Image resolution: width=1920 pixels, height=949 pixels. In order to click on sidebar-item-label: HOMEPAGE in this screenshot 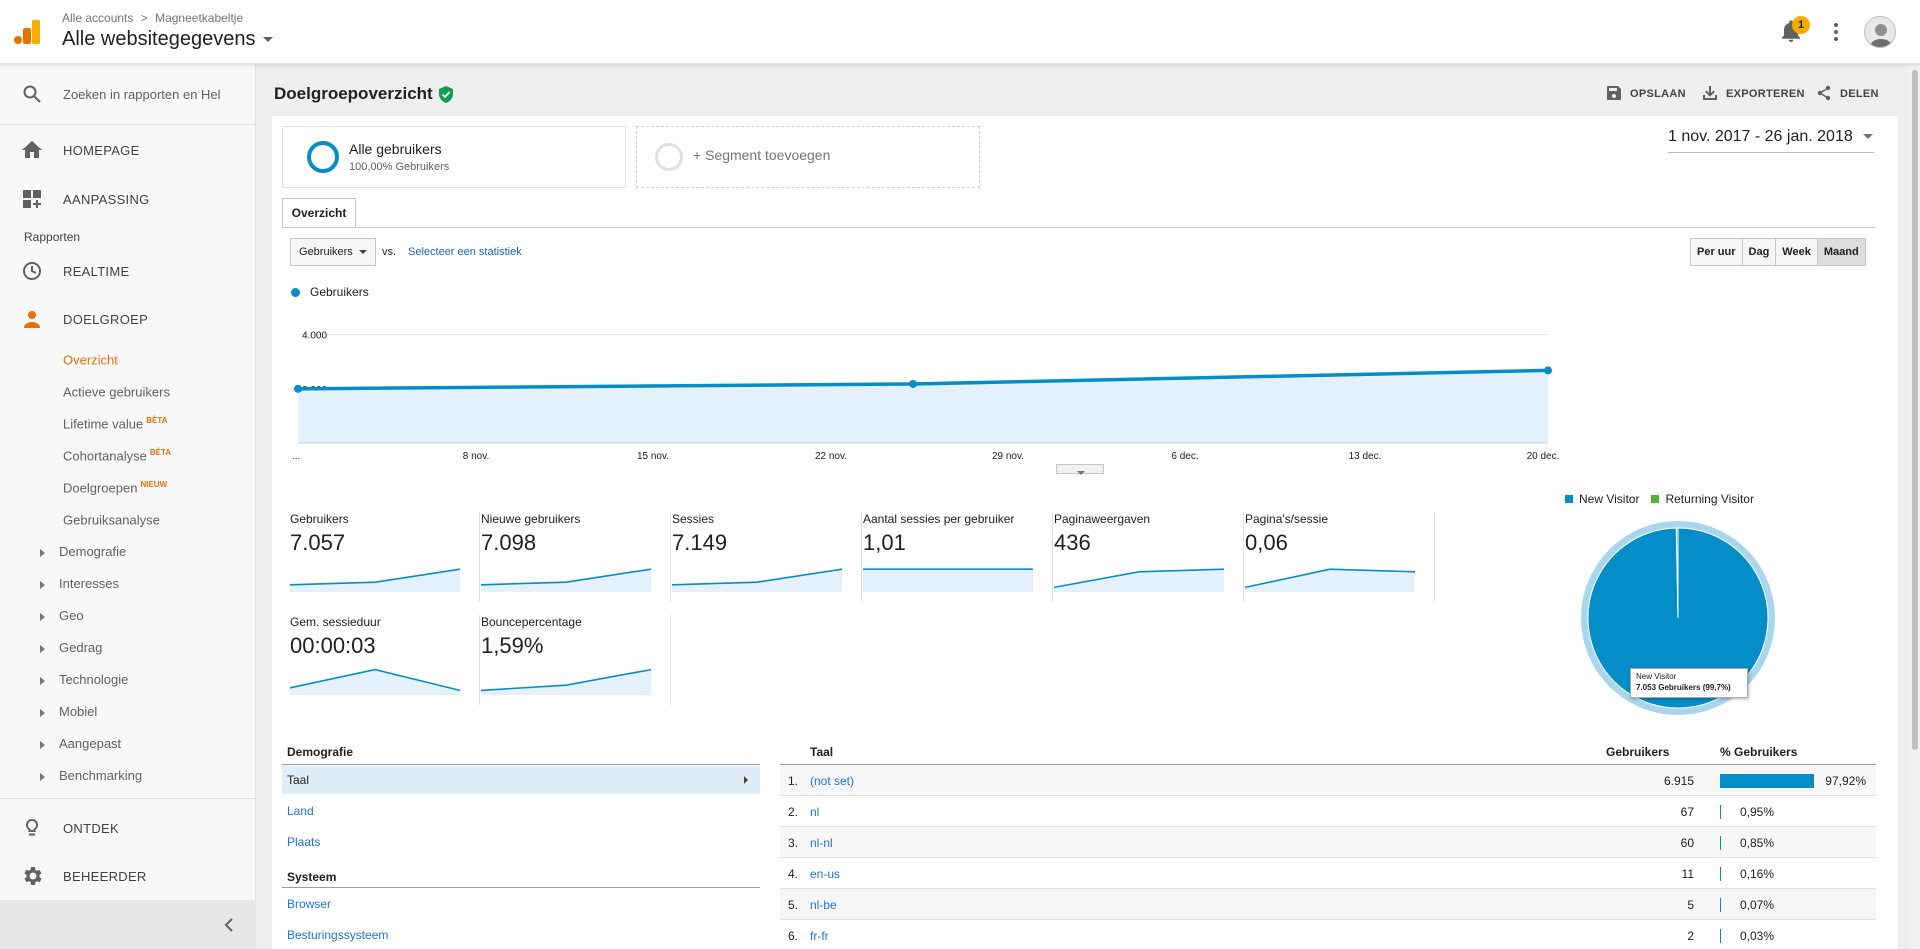, I will do `click(101, 150)`.